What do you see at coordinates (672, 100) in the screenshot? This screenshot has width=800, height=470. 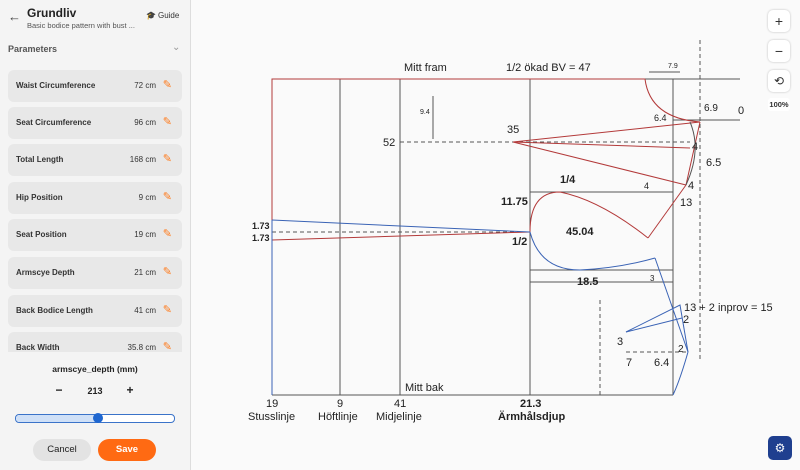 I see `front-neck-curve` at bounding box center [672, 100].